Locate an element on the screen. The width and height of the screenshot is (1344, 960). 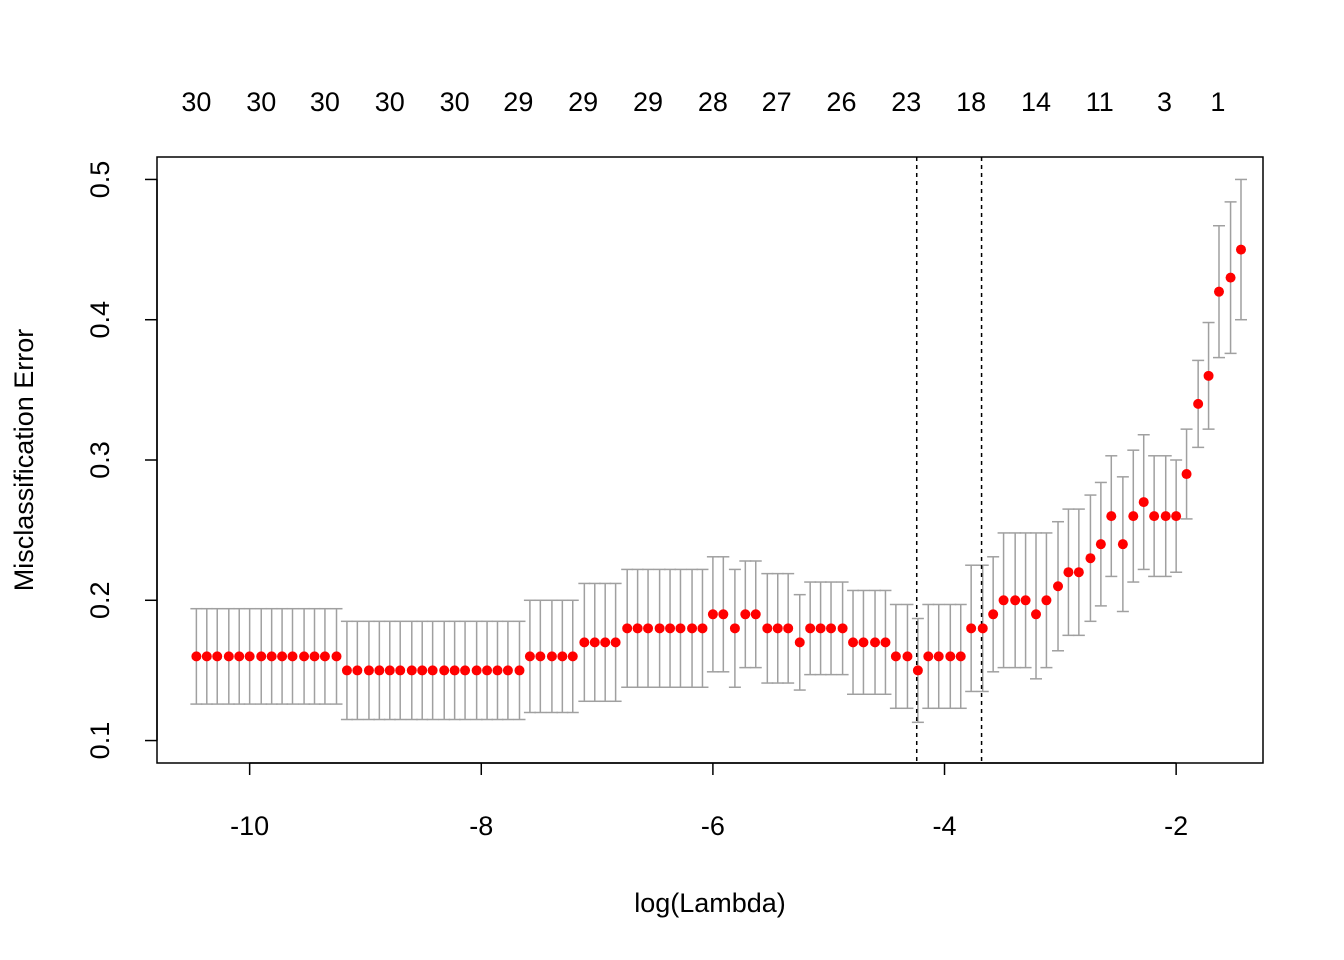
y-tick-label: 0.1 is located at coordinates (100, 741).